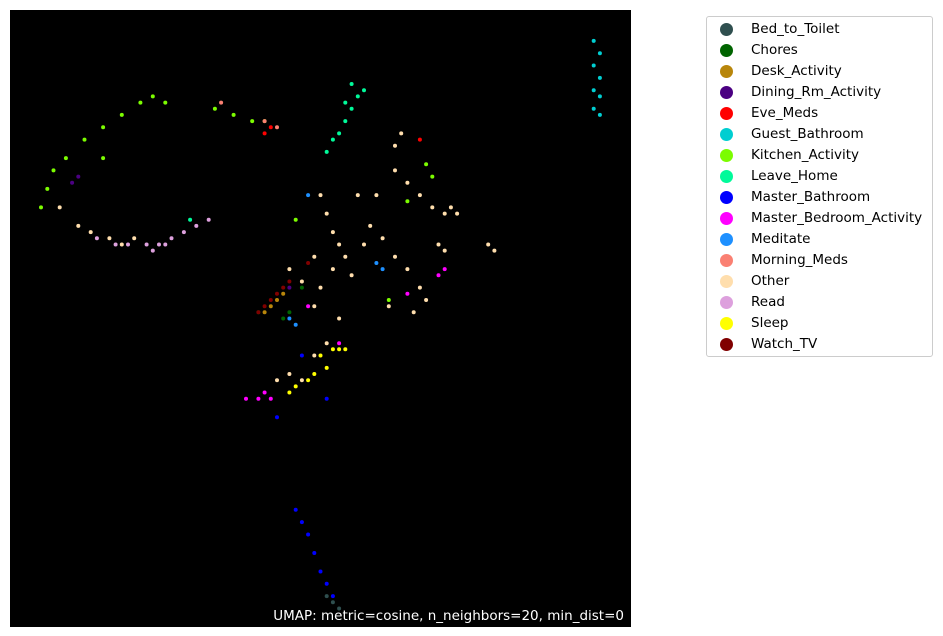 The image size is (943, 636). I want to click on legend-label: Leave_Home, so click(794, 176).